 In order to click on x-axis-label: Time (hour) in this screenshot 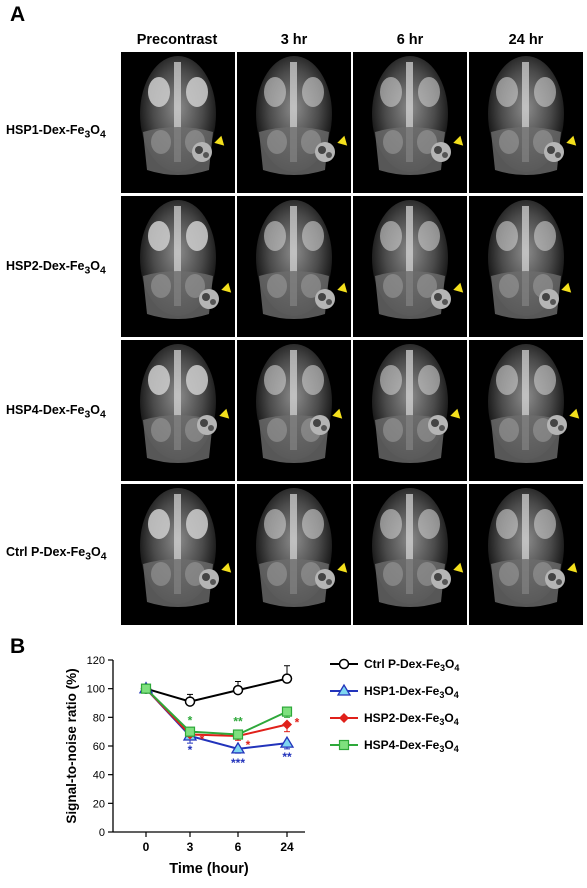, I will do `click(209, 869)`.